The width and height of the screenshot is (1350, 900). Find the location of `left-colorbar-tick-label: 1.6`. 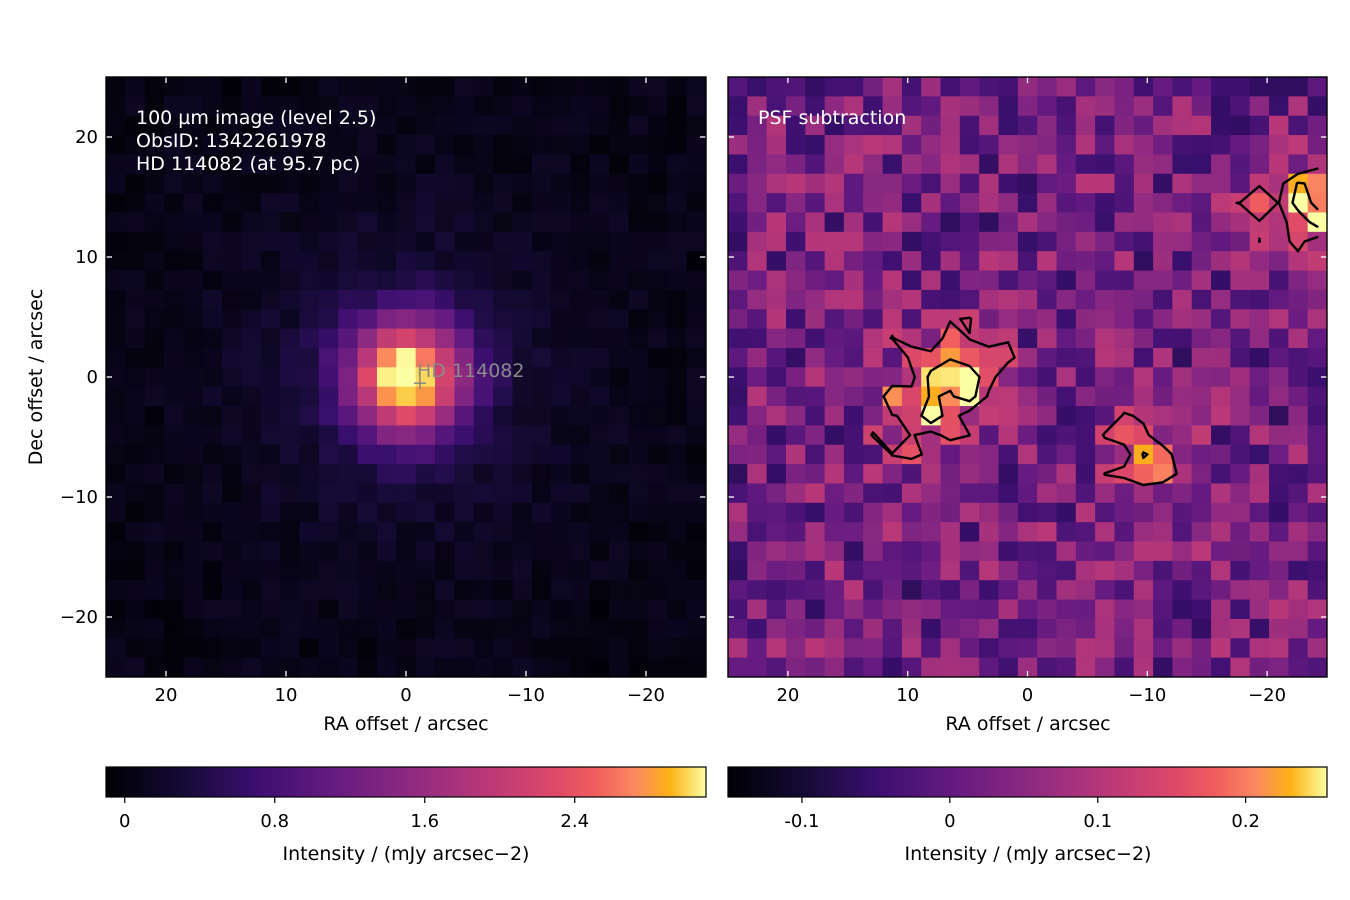

left-colorbar-tick-label: 1.6 is located at coordinates (424, 821).